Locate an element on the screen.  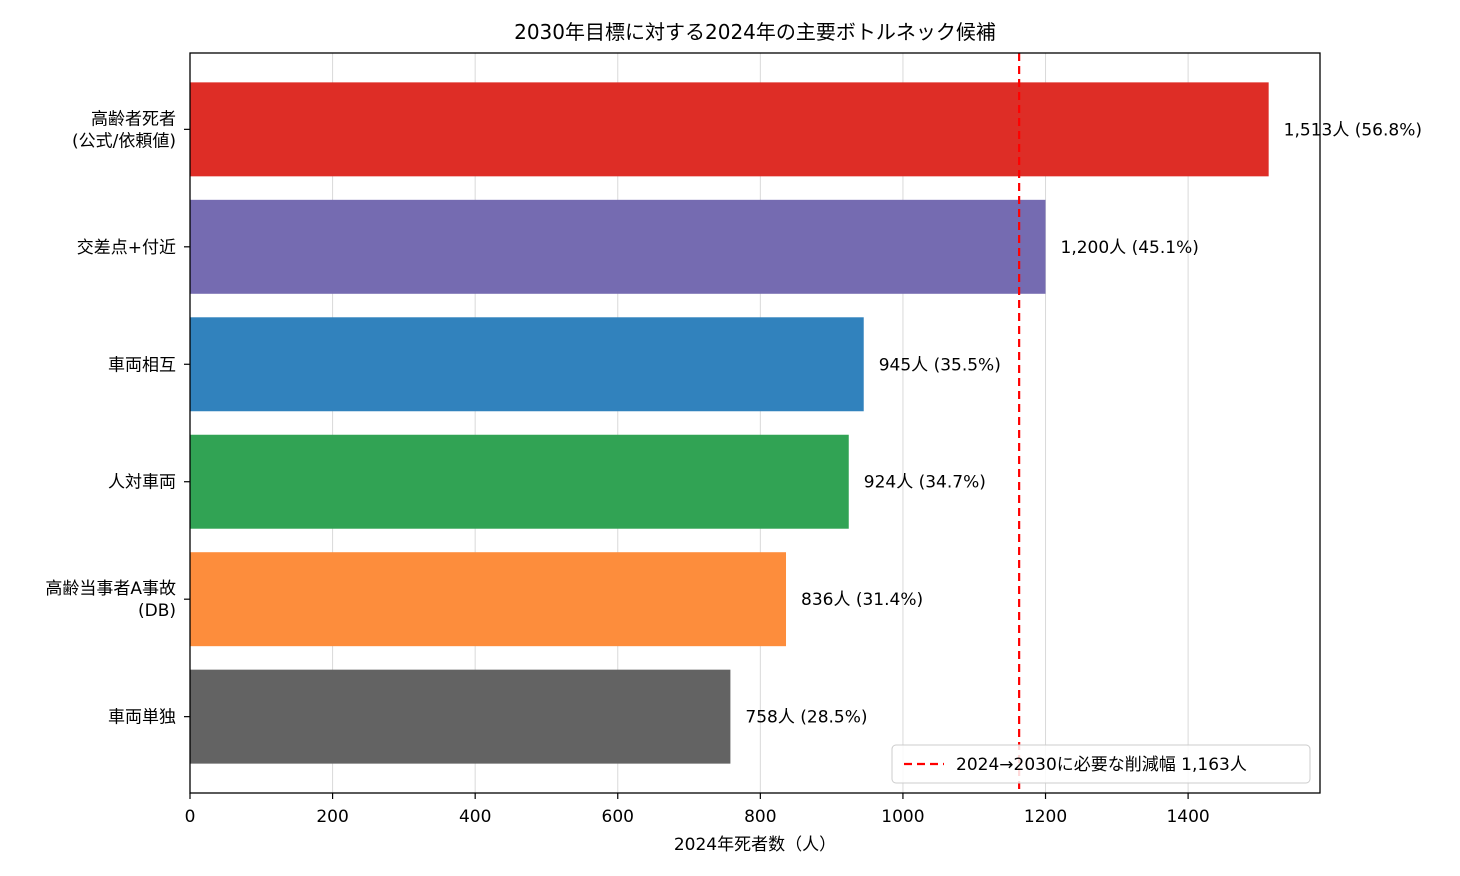
x-ticks: 0 200 400 600 800 1000 1200 1400 is located at coordinates (697, 810).